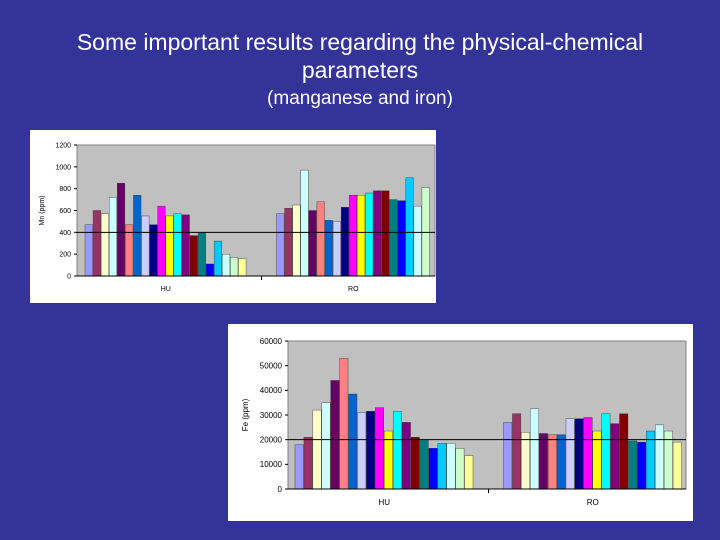  I want to click on fe-y-axis-label: Fe (ppm), so click(245, 414).